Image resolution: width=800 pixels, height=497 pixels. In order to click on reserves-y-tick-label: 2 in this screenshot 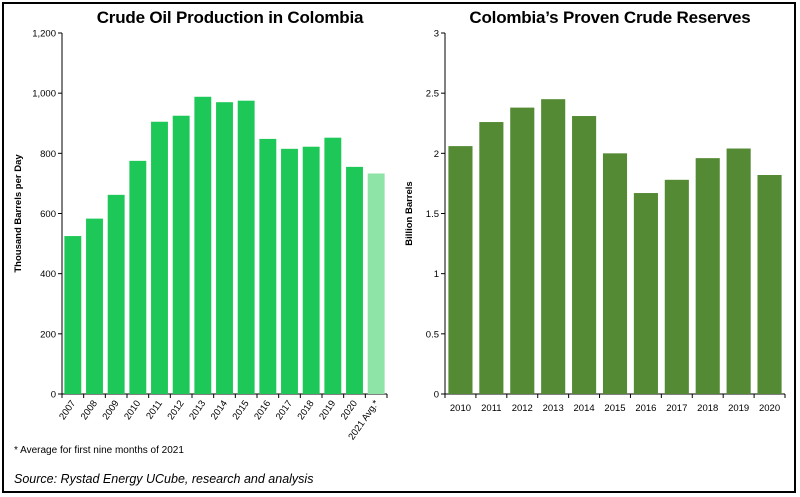, I will do `click(436, 154)`.